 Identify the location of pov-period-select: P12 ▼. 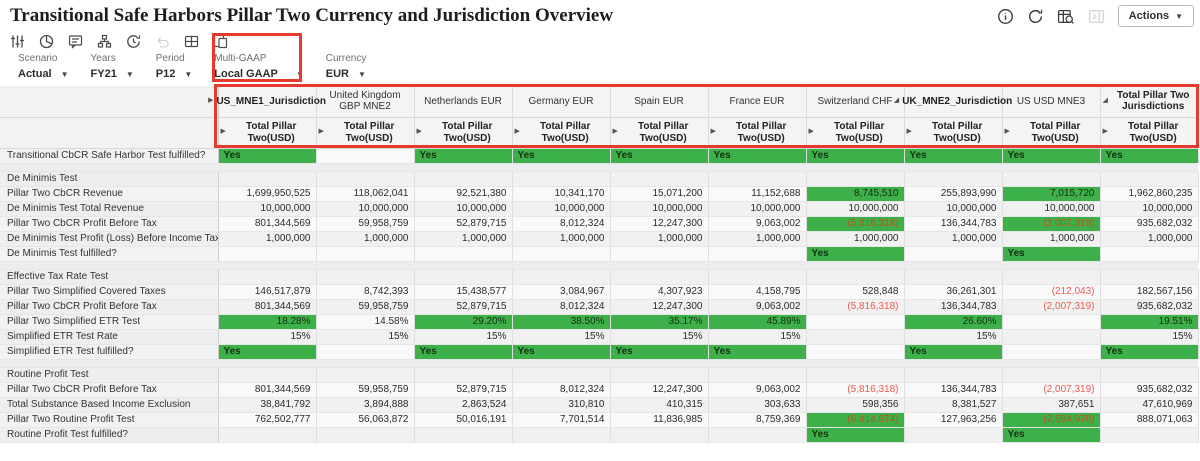
(174, 74).